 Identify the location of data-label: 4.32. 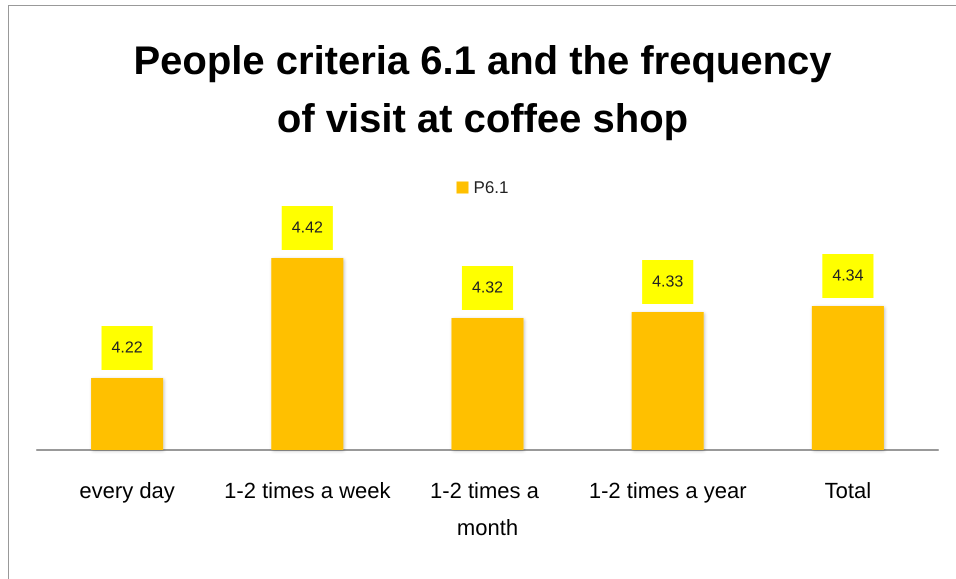
(488, 288).